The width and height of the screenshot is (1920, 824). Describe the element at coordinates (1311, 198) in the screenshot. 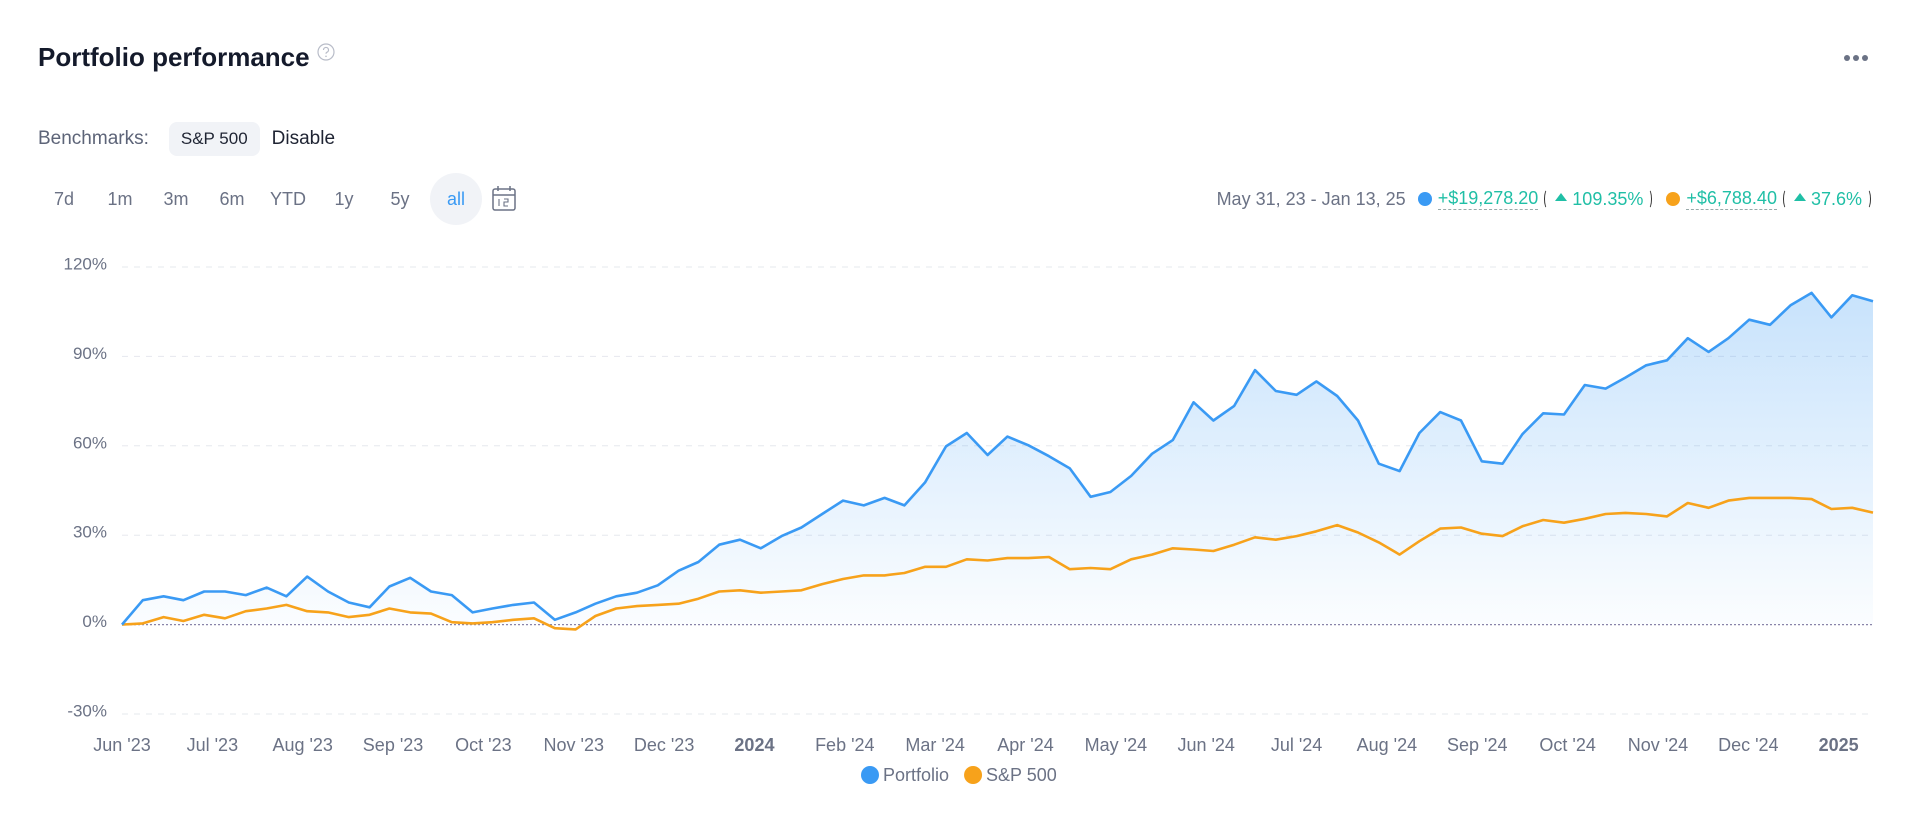

I see `date-range: May 31, 23 - Jan 13, 25` at that location.